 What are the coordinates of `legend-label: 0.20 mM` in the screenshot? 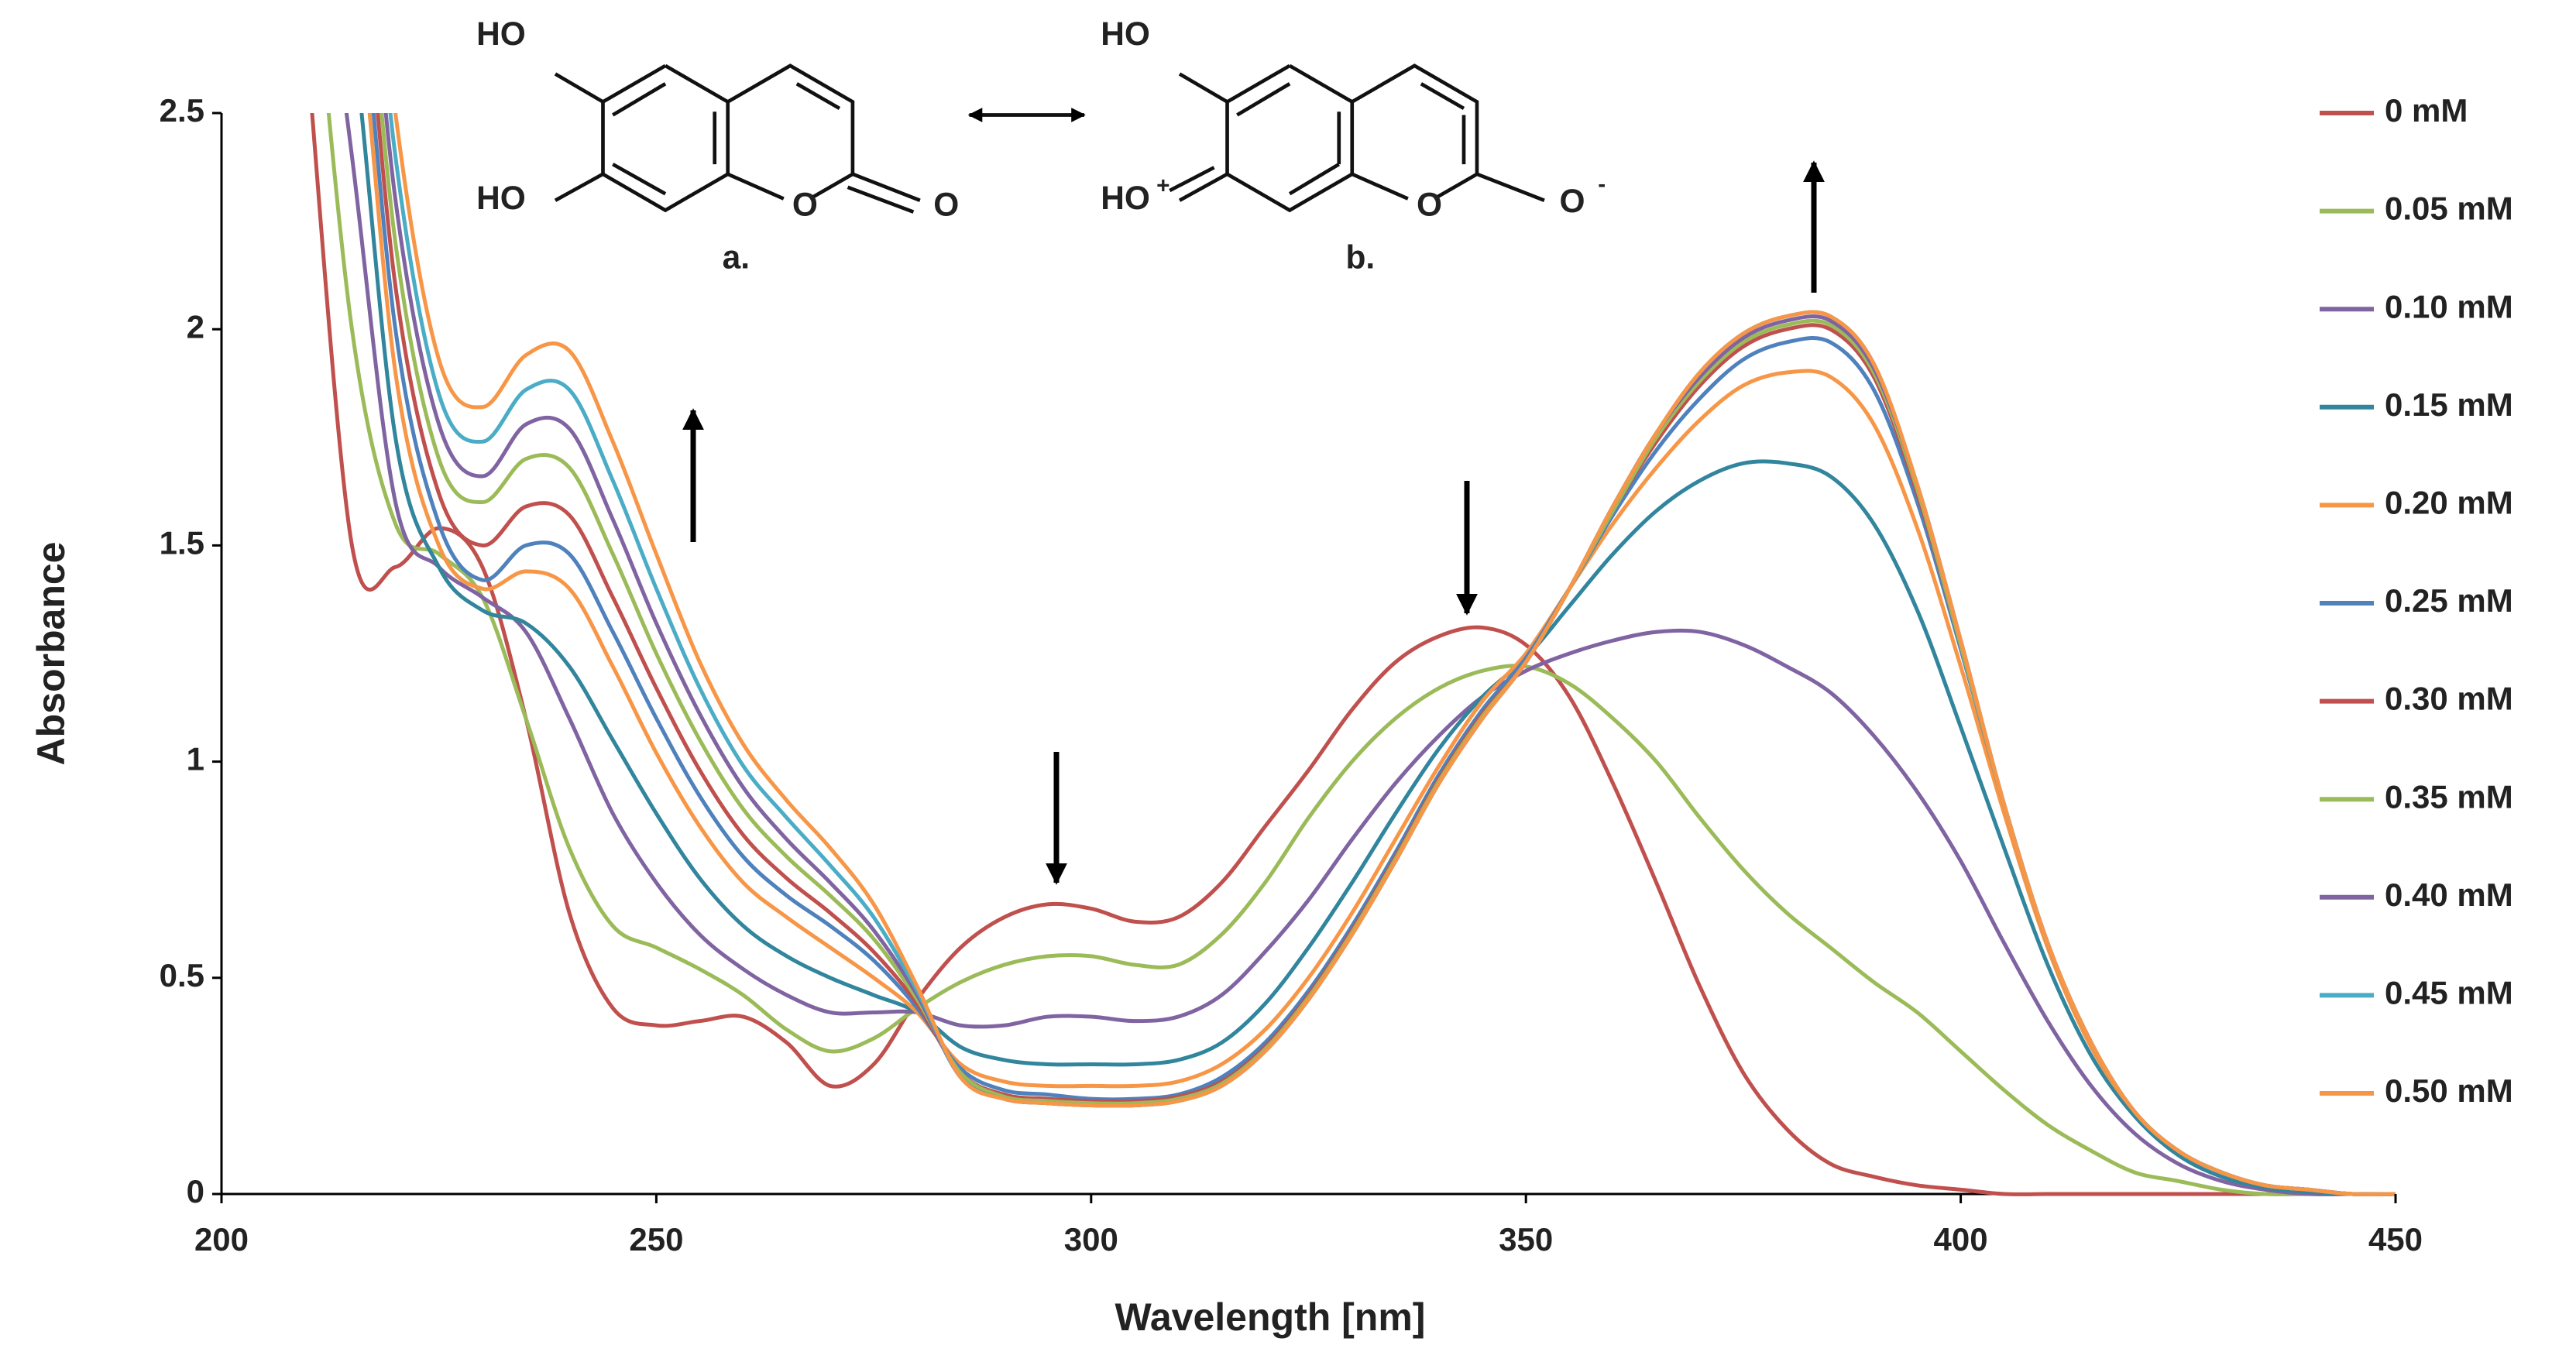 It's located at (2449, 502).